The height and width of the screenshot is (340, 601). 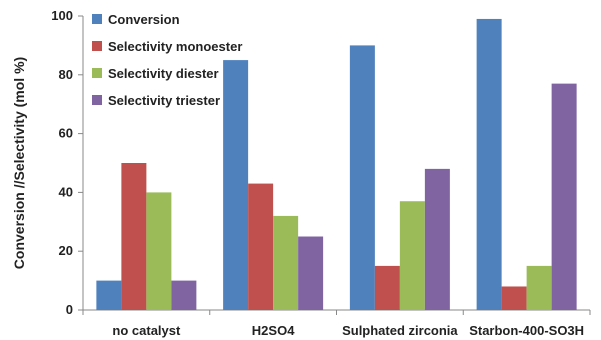 What do you see at coordinates (66, 250) in the screenshot?
I see `y-tick-label: 20` at bounding box center [66, 250].